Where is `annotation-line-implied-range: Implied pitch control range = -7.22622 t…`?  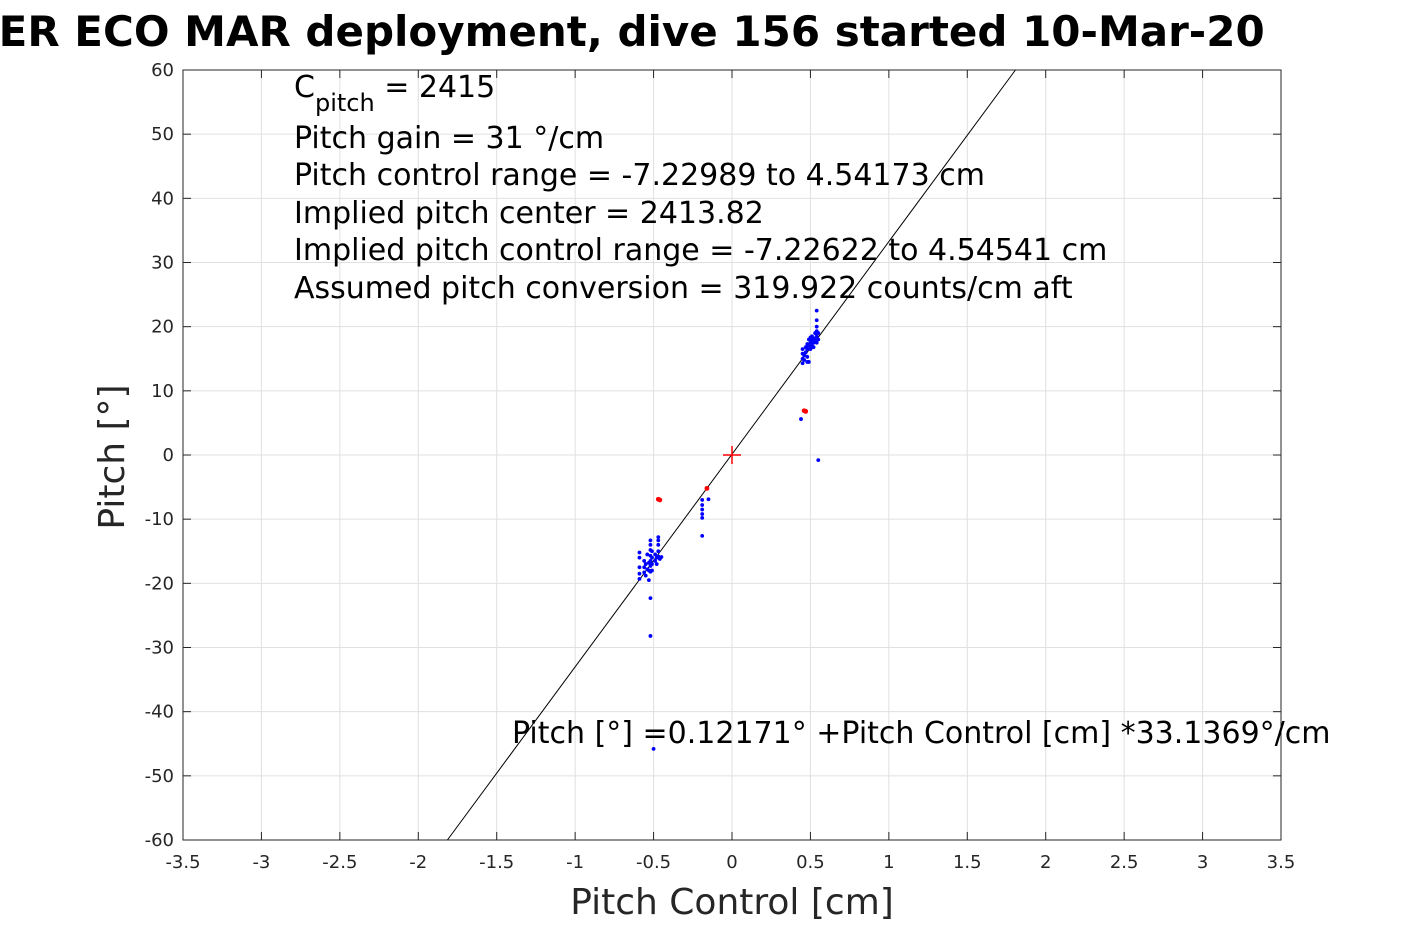 annotation-line-implied-range: Implied pitch control range = -7.22622 t… is located at coordinates (700, 250).